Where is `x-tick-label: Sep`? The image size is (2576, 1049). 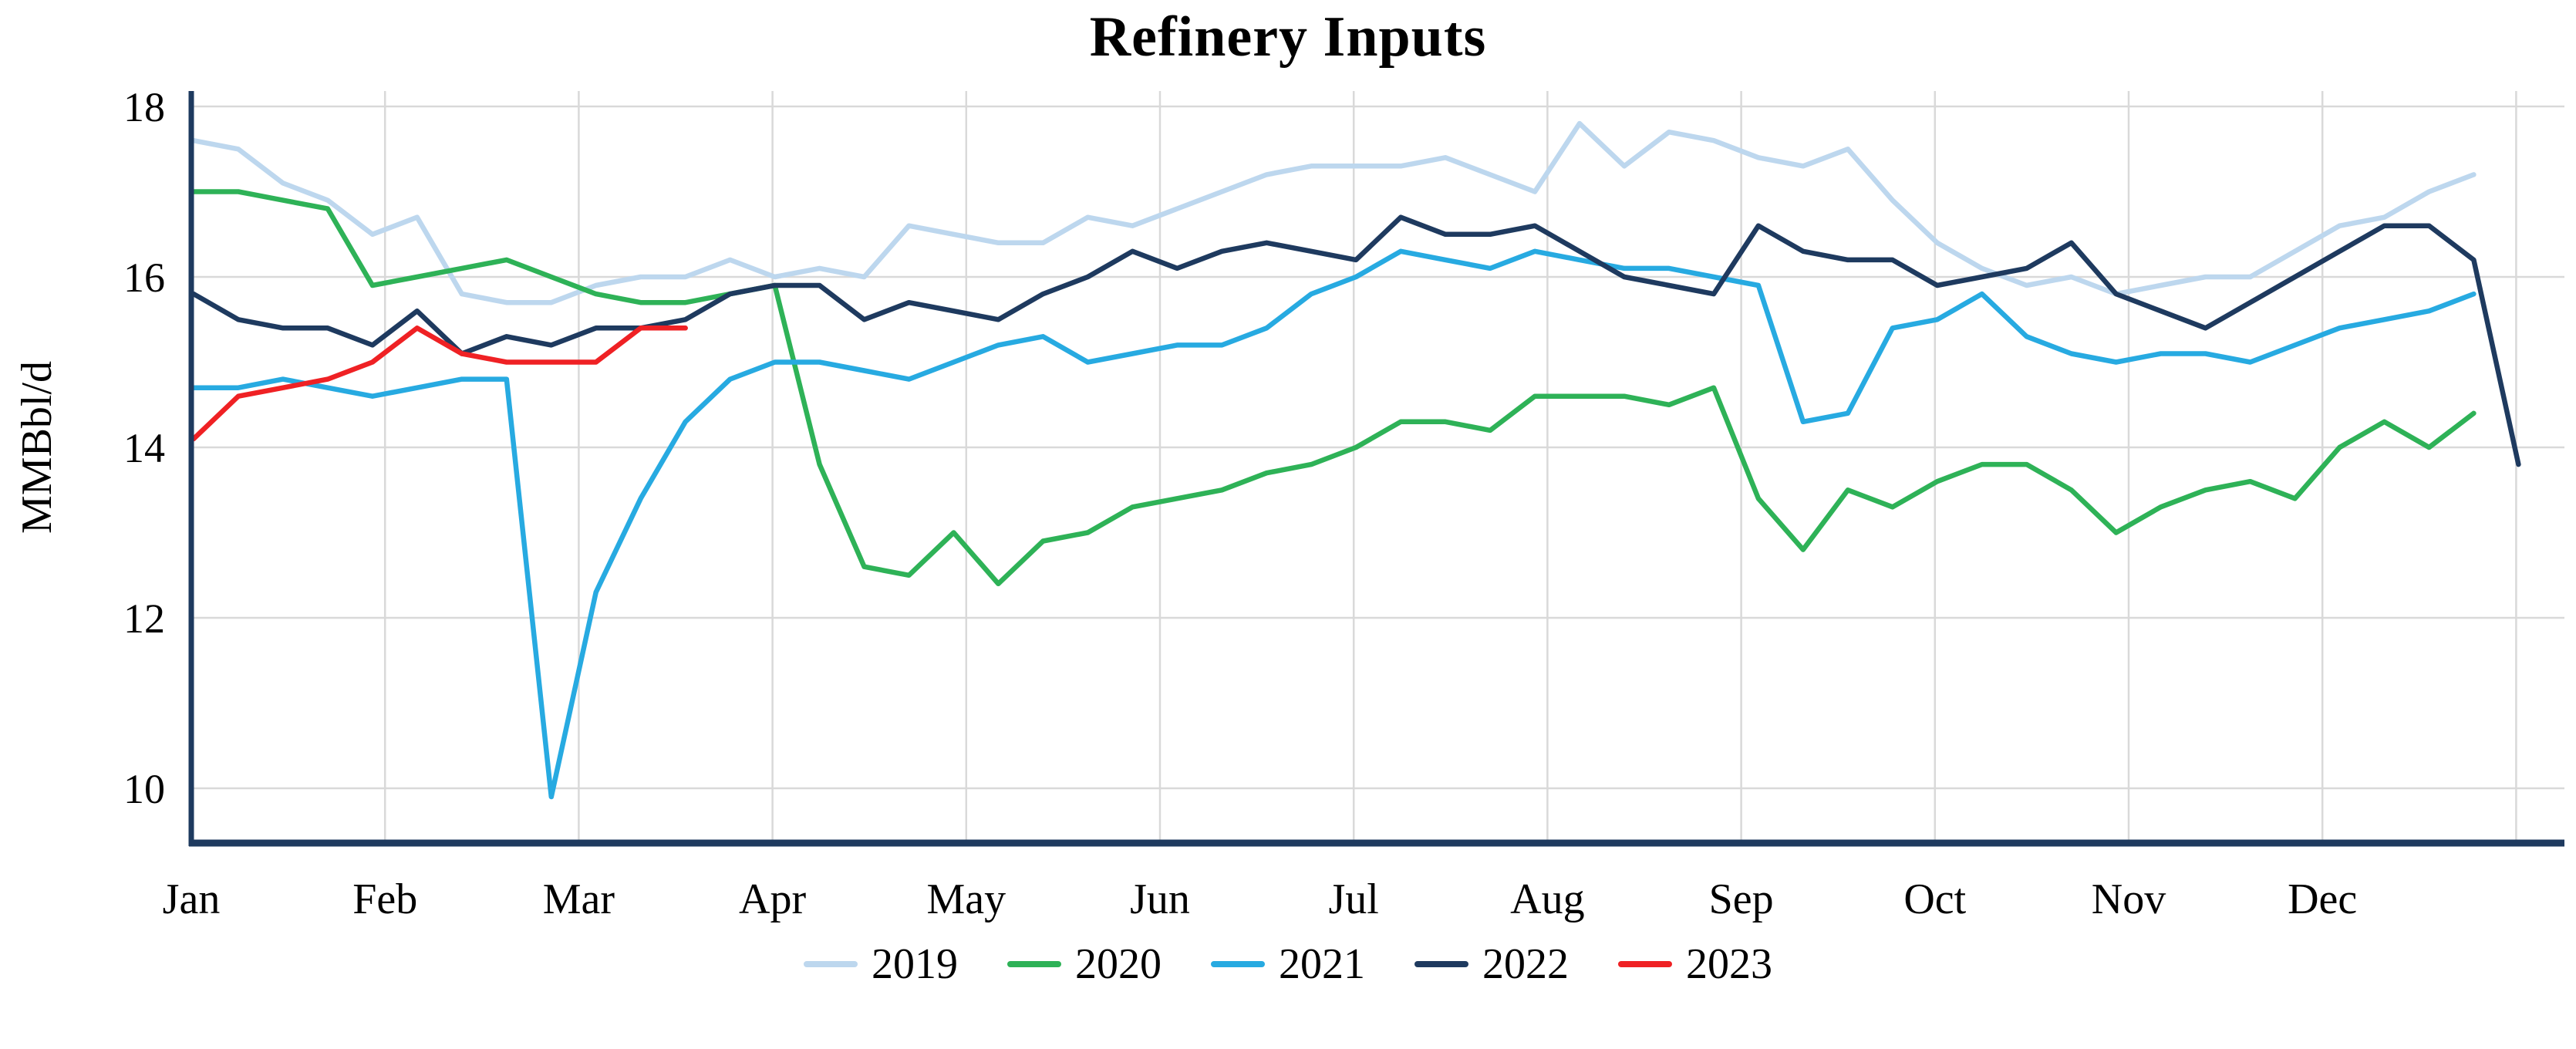
x-tick-label: Sep is located at coordinates (1741, 899).